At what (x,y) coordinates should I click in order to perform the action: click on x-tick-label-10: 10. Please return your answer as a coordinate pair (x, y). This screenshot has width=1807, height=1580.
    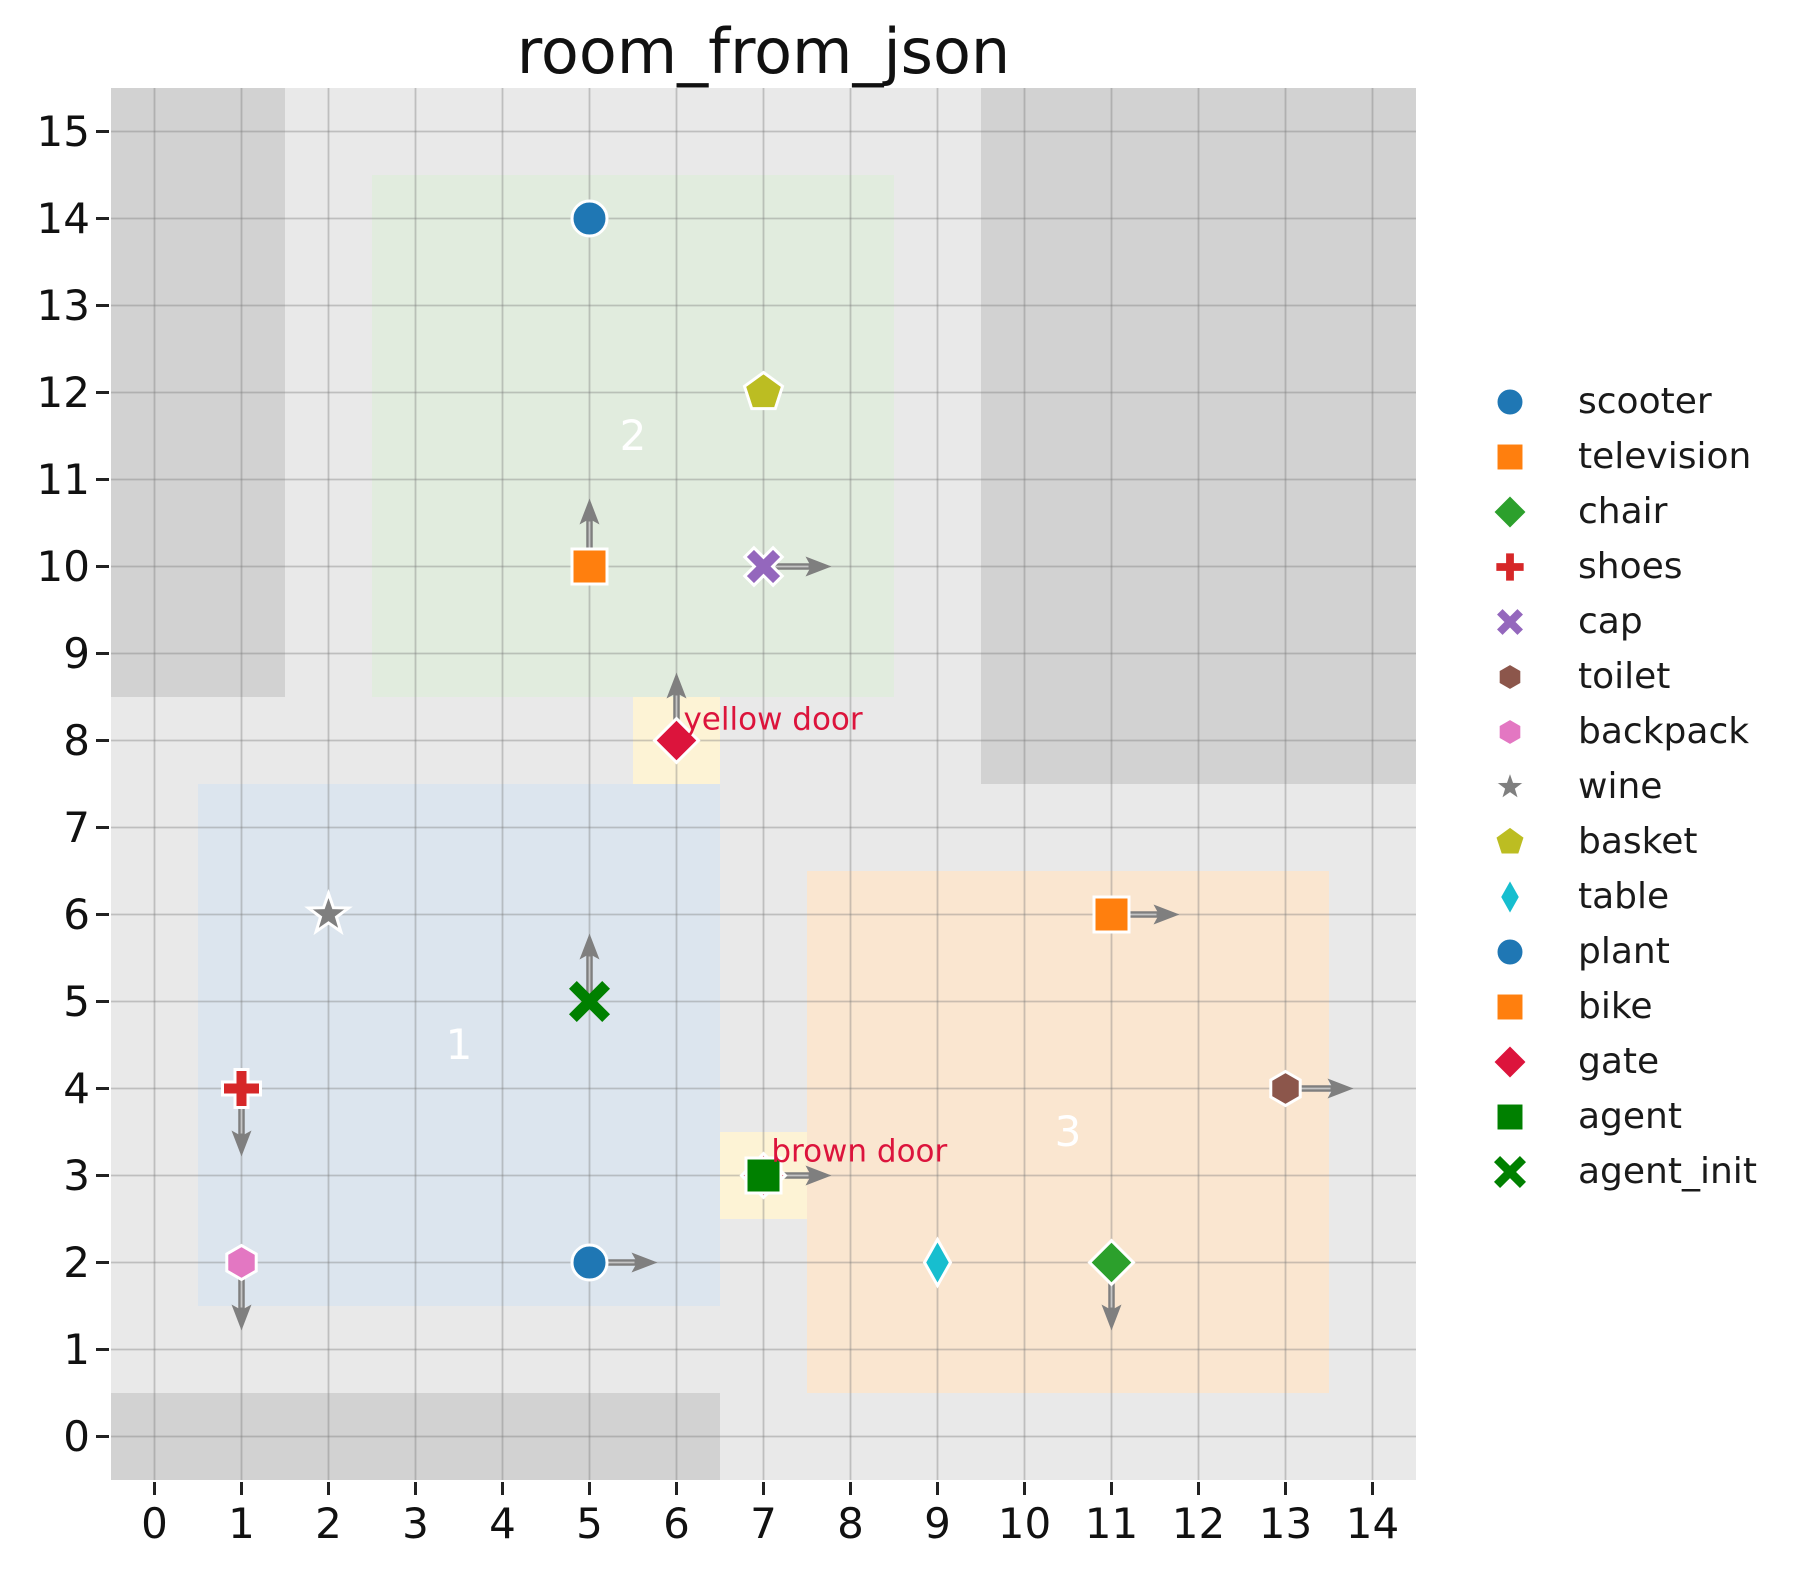
    Looking at the image, I should click on (1024, 1523).